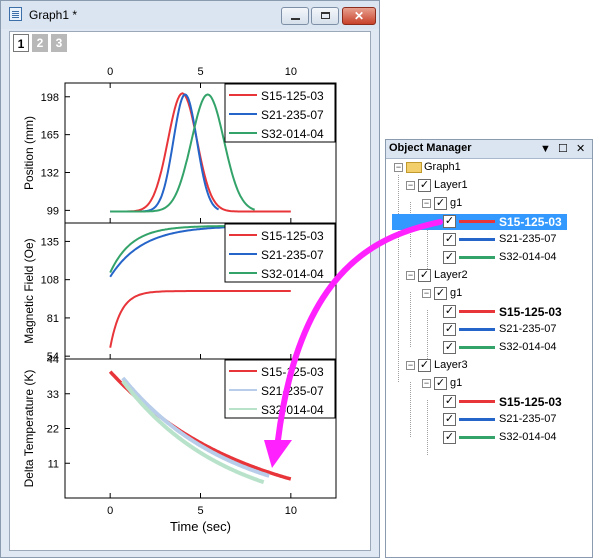  What do you see at coordinates (50, 174) in the screenshot?
I see `ytick-label: 132` at bounding box center [50, 174].